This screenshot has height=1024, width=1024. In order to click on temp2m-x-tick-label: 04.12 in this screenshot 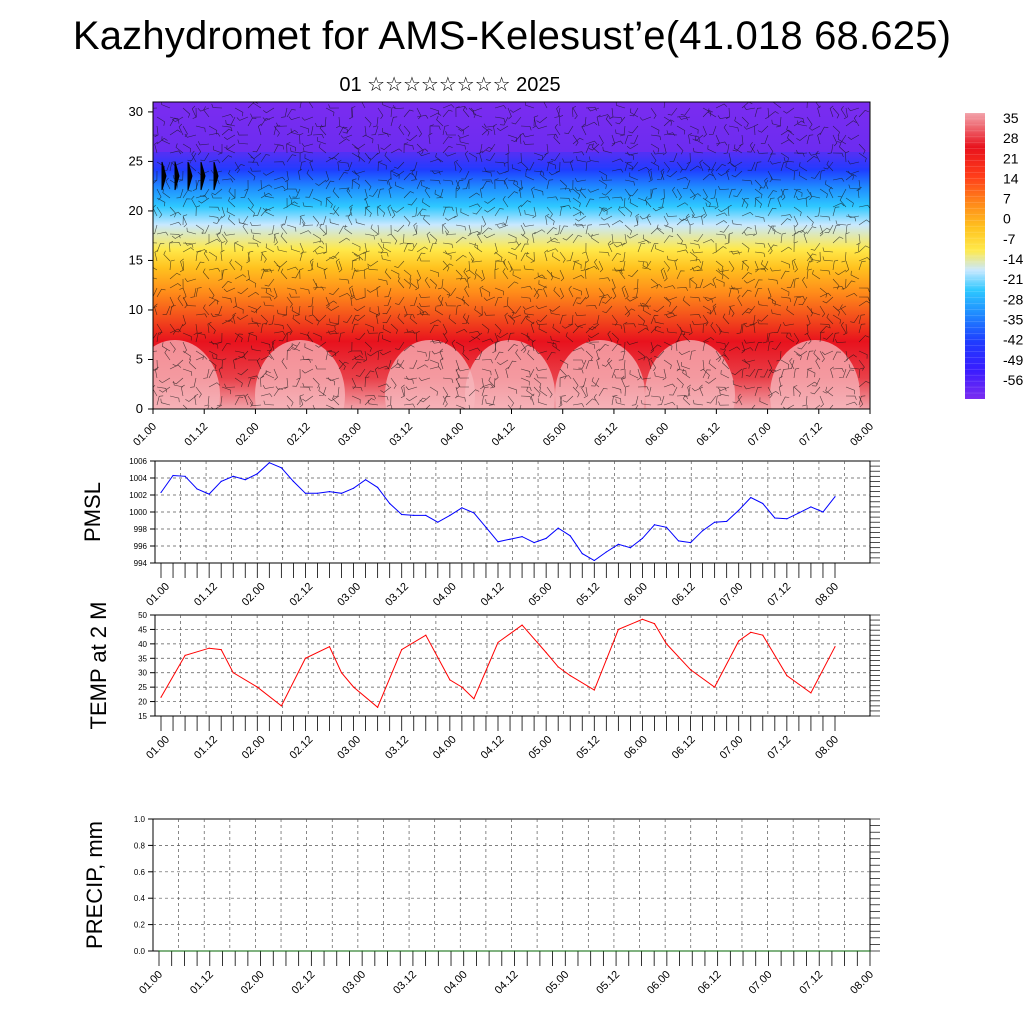, I will do `click(493, 748)`.